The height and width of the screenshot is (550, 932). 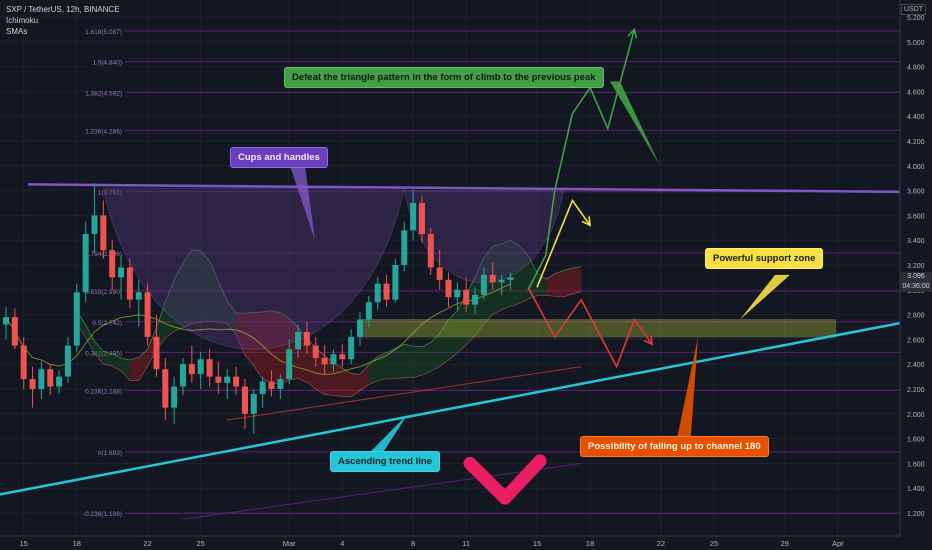 I want to click on price-tick-label: 3.600, so click(x=916, y=216).